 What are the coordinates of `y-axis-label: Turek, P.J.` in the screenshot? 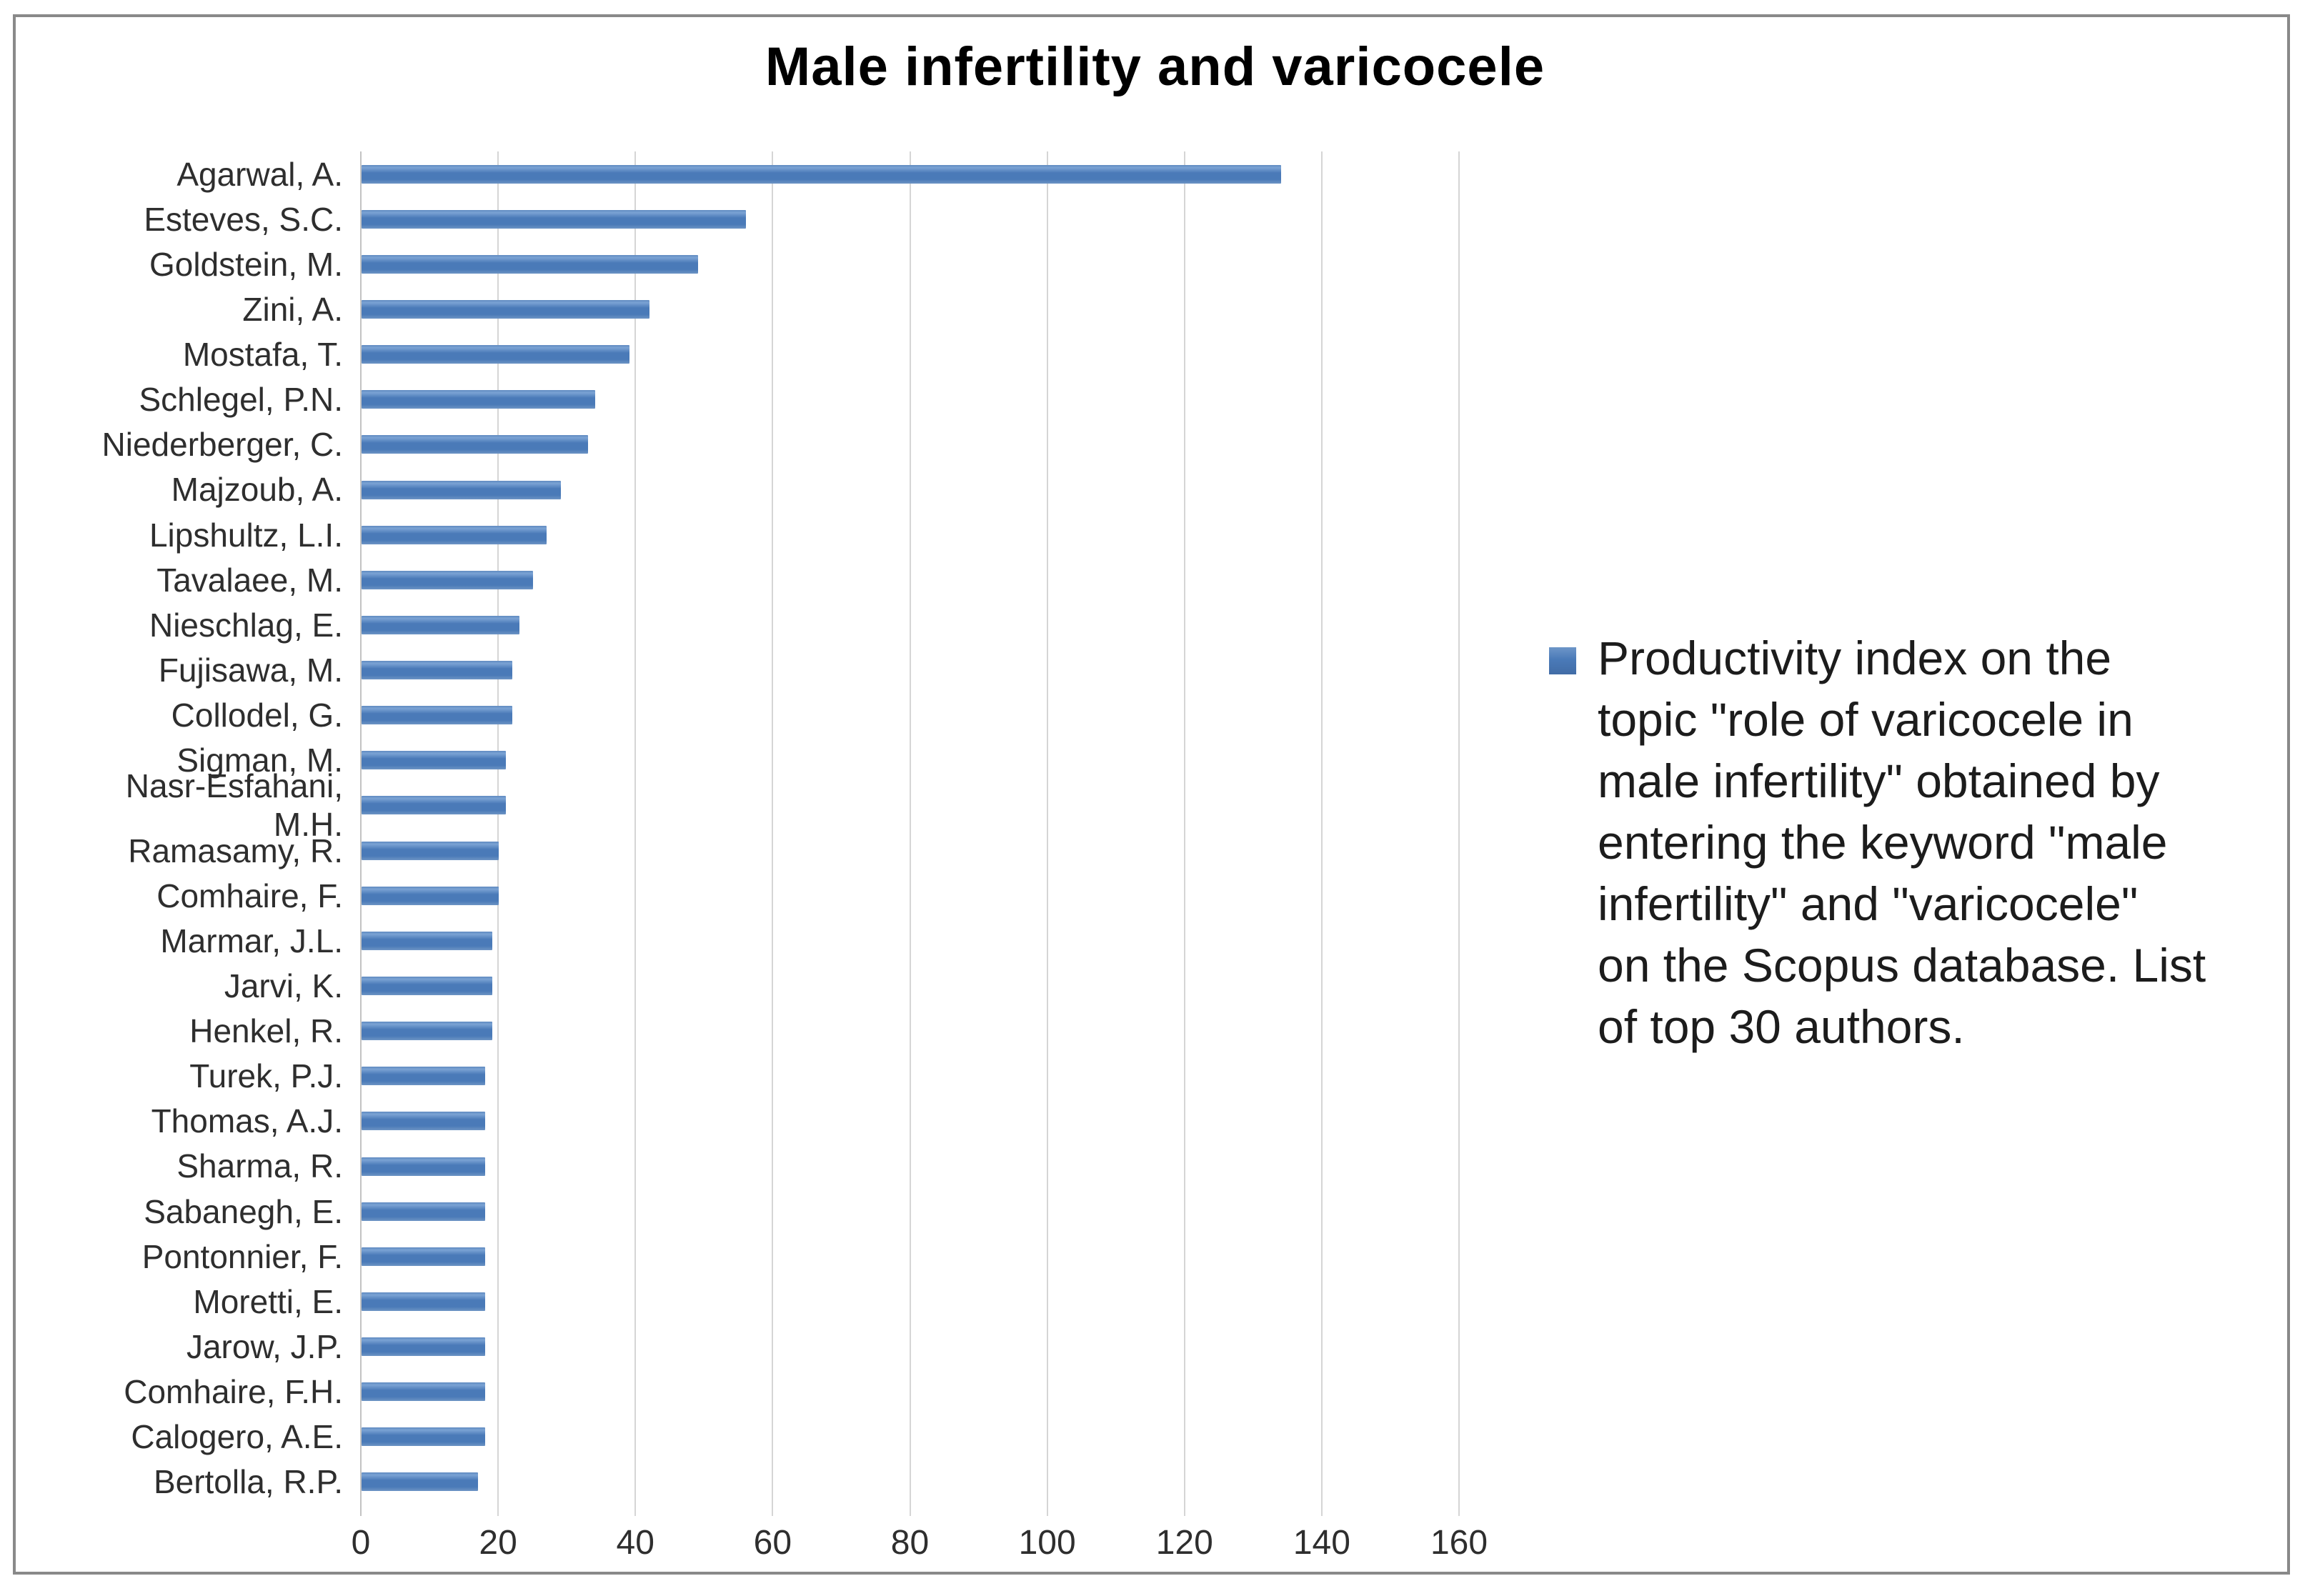 It's located at (266, 1076).